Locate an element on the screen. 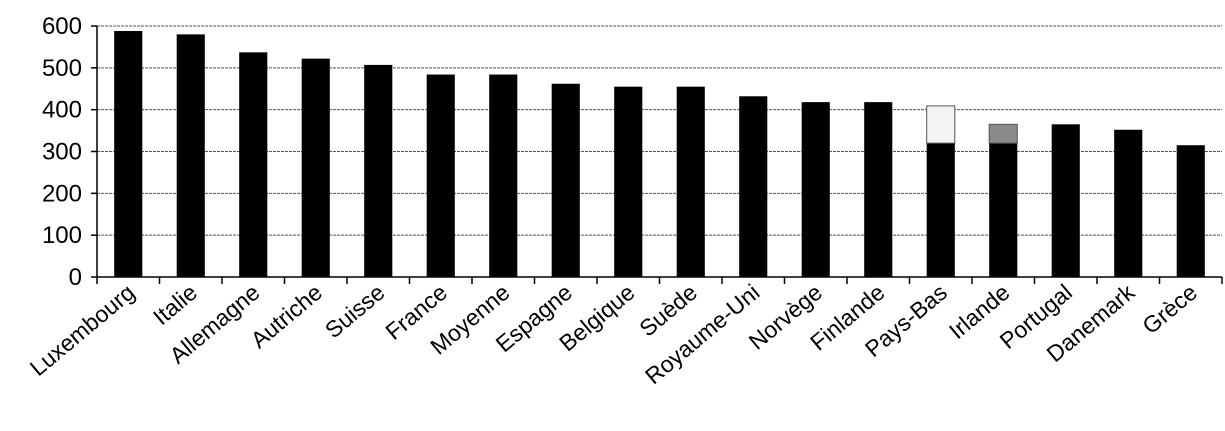  y-tick-label: 200 is located at coordinates (62, 193).